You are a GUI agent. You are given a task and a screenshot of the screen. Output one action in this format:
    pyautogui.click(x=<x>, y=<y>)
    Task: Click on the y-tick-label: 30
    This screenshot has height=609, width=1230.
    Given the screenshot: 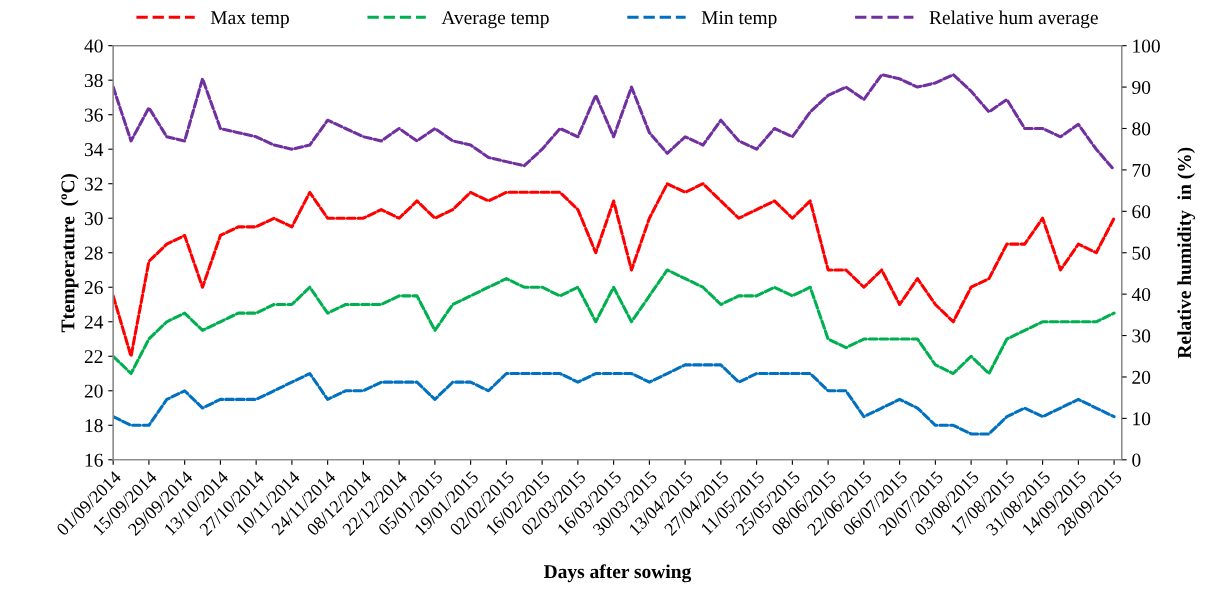 What is the action you would take?
    pyautogui.click(x=93, y=219)
    